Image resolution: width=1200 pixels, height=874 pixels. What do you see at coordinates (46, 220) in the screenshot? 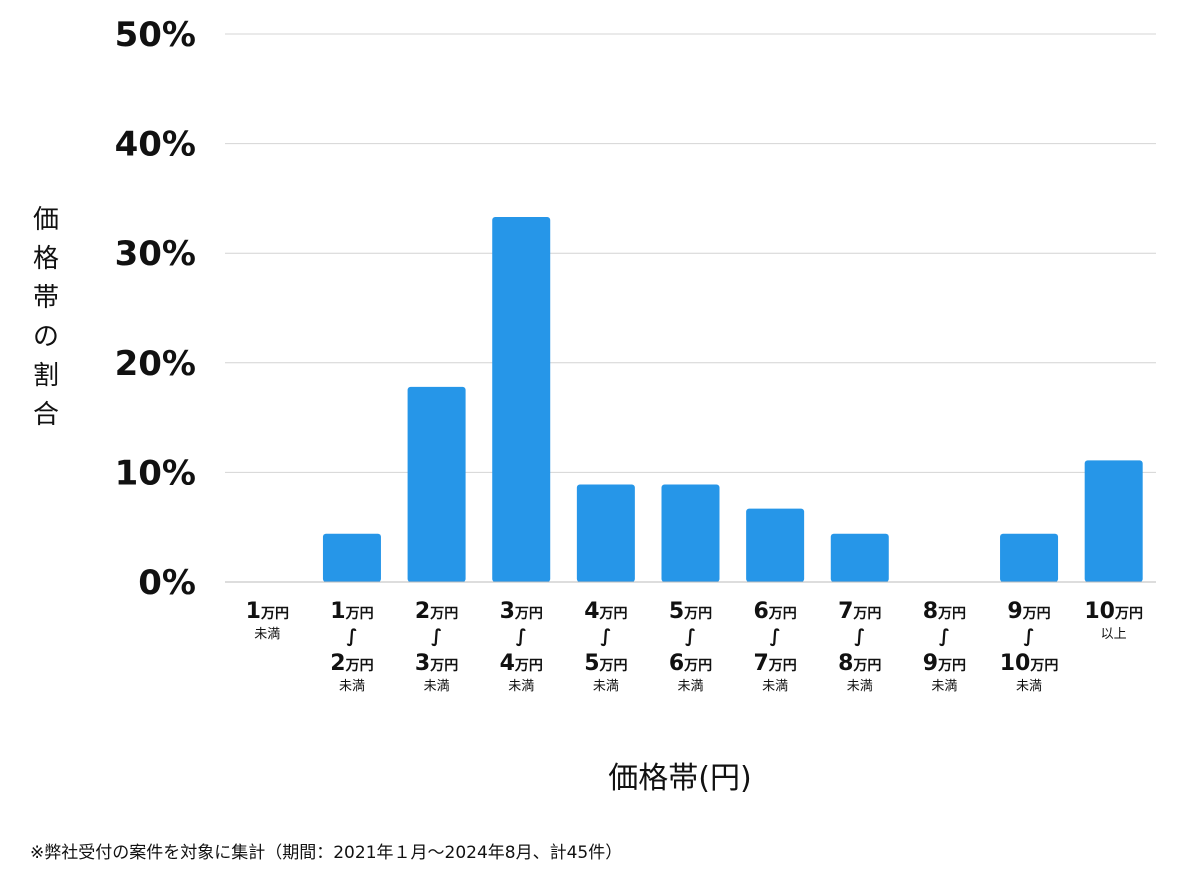
I see `y-axis-title-char: 価` at bounding box center [46, 220].